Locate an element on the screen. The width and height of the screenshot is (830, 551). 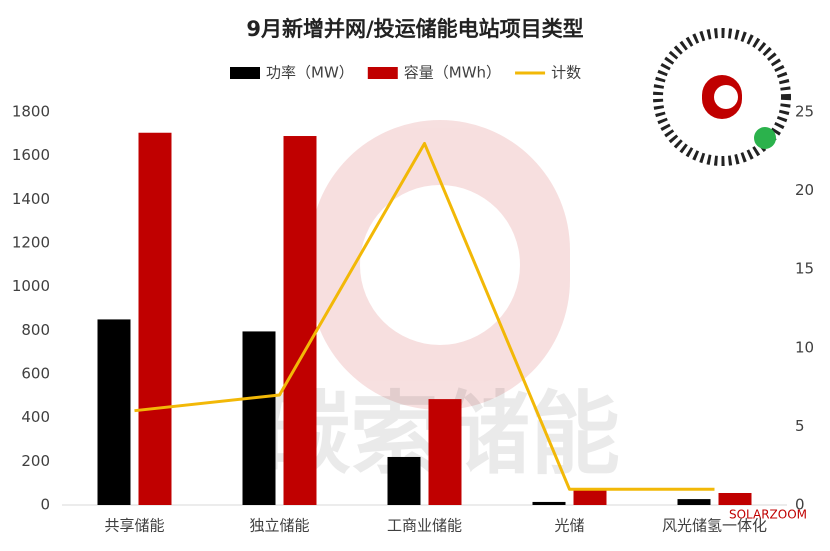
y-tick-label: 200 is located at coordinates (35, 461).